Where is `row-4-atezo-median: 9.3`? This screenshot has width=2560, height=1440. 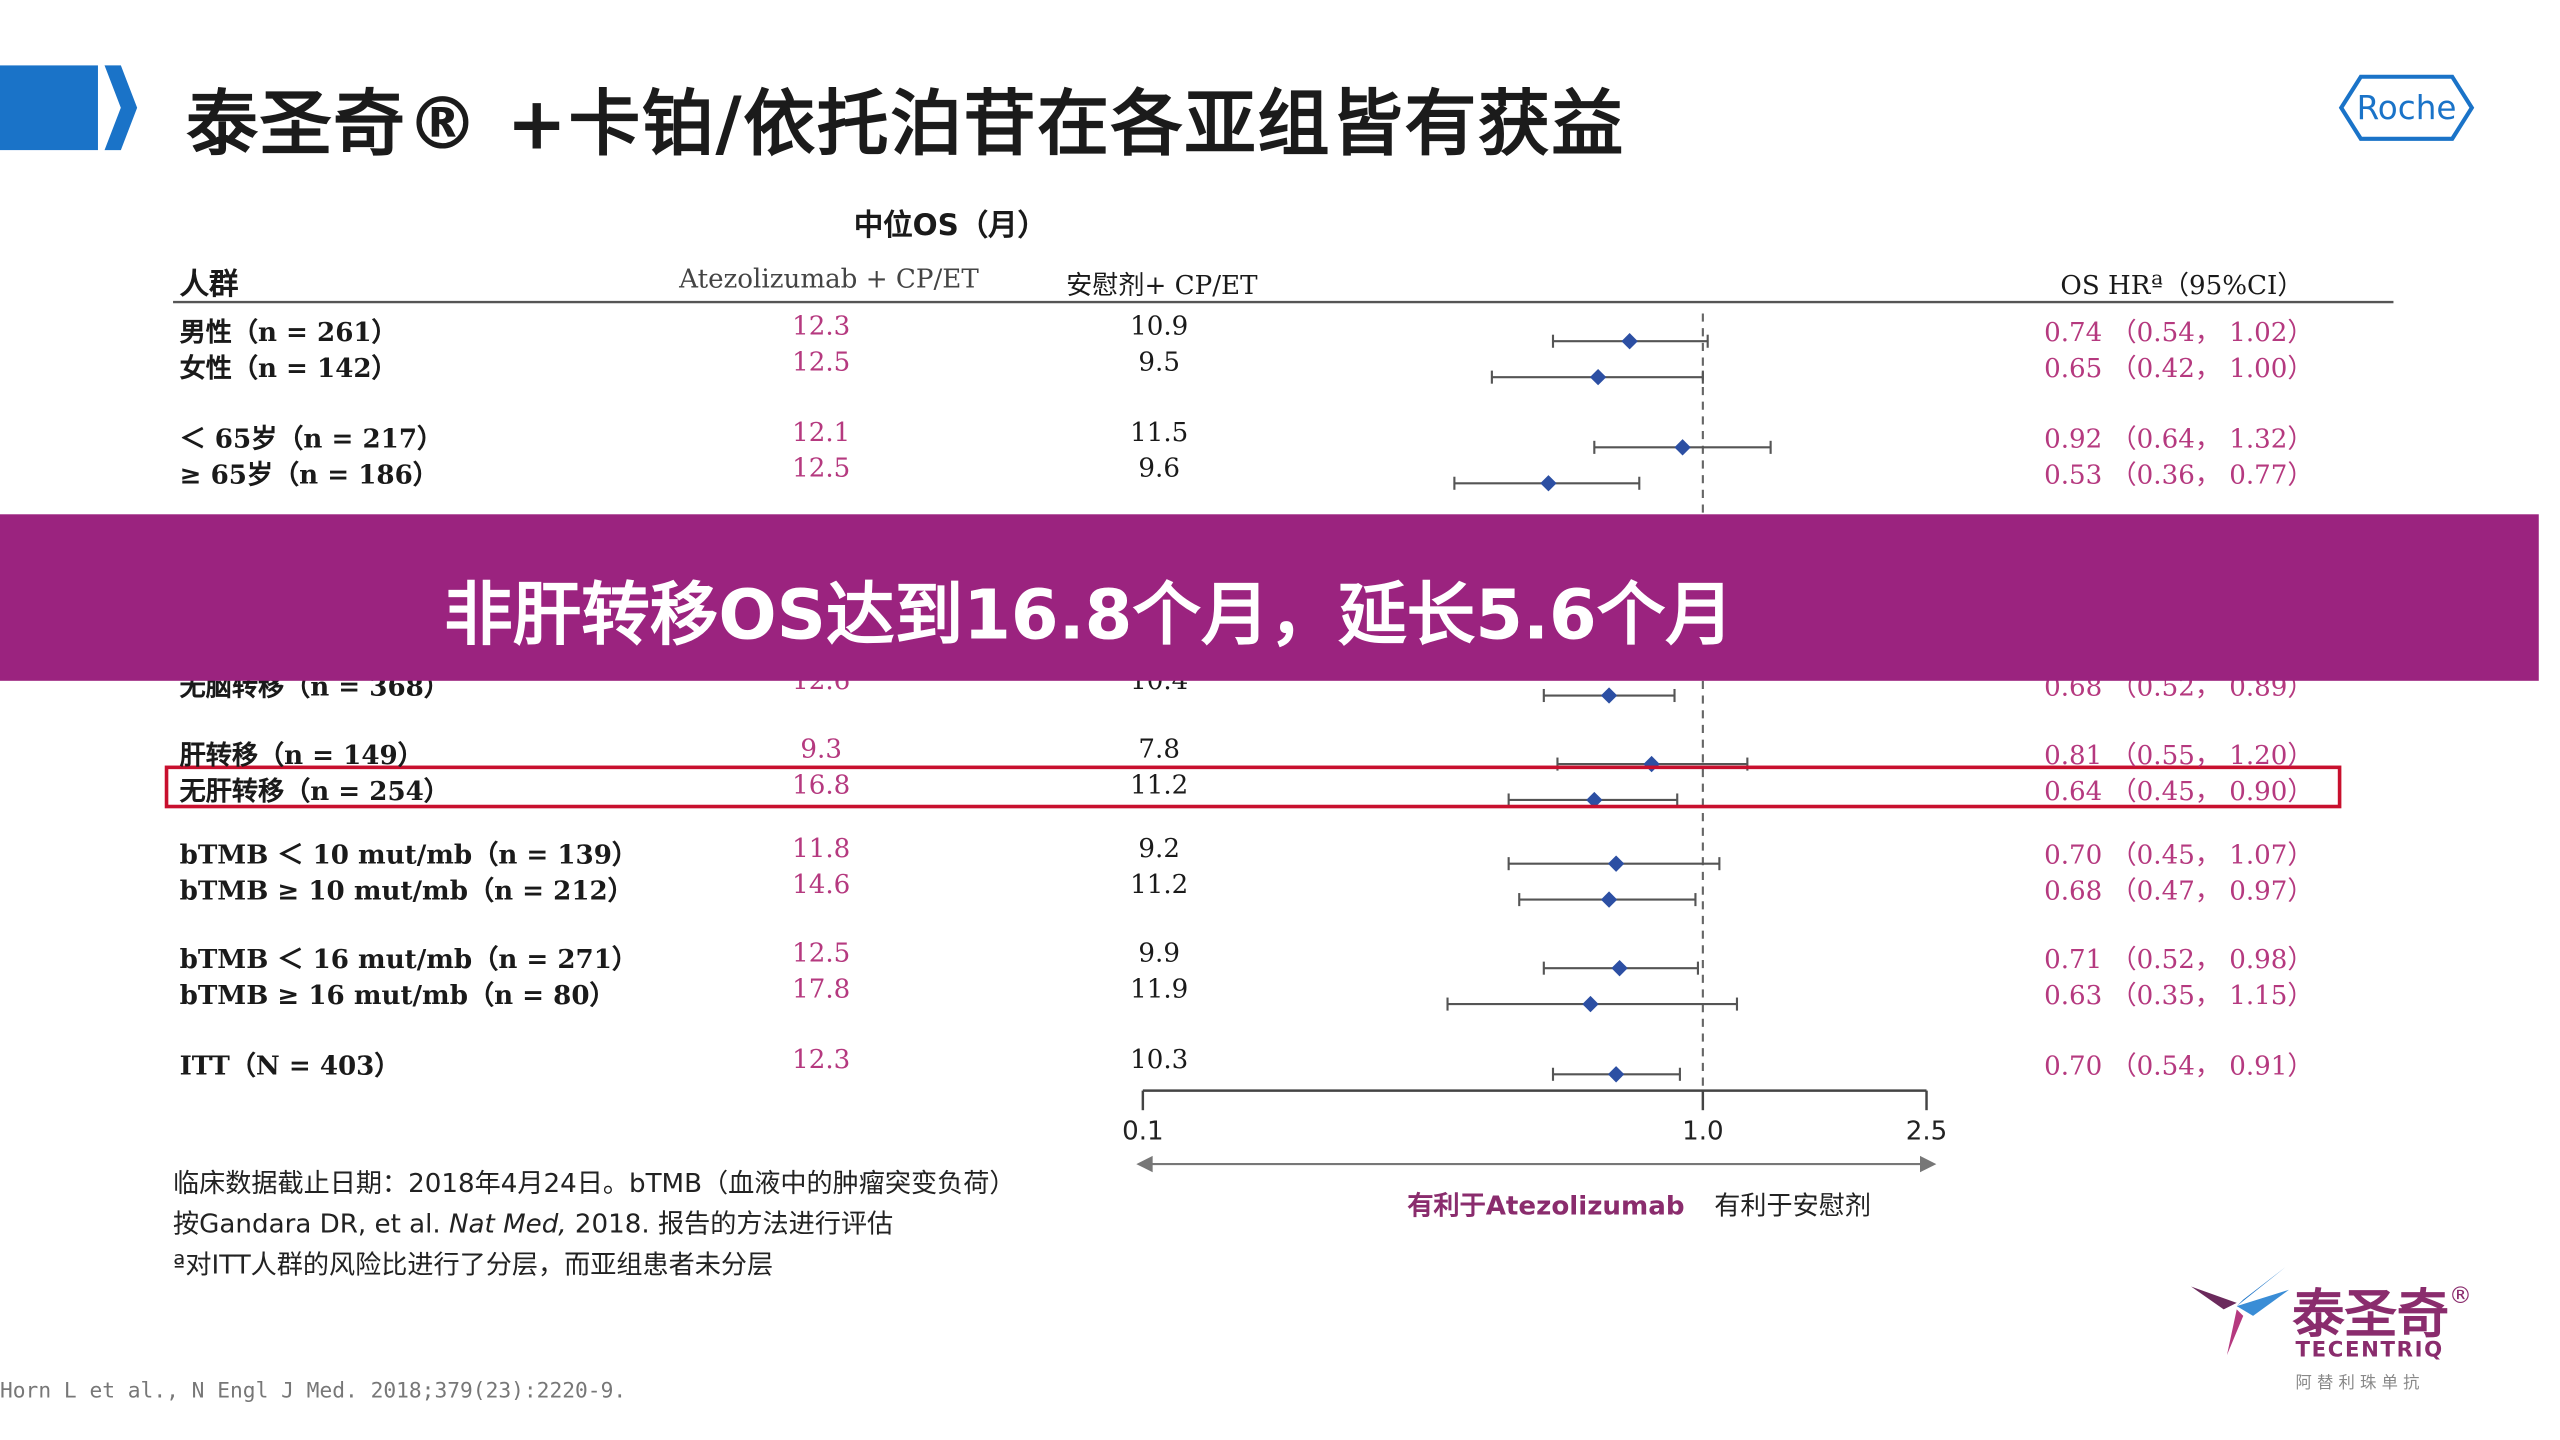
row-4-atezo-median: 9.3 is located at coordinates (821, 749).